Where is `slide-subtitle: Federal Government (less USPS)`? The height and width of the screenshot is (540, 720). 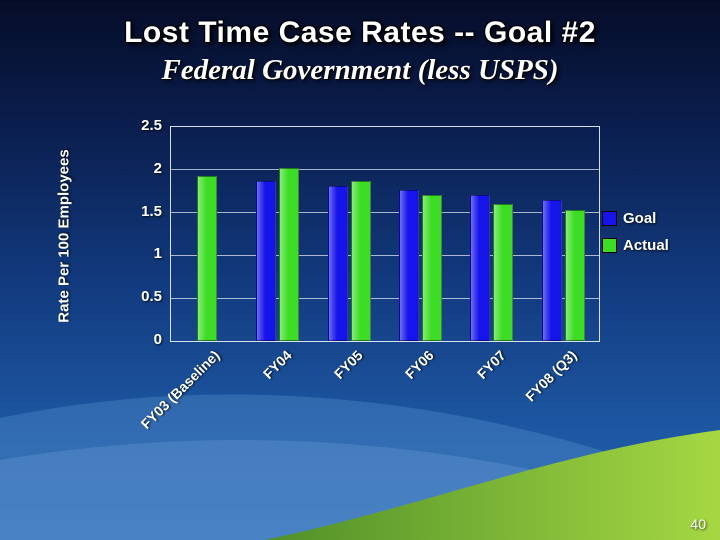
slide-subtitle: Federal Government (less USPS) is located at coordinates (360, 70).